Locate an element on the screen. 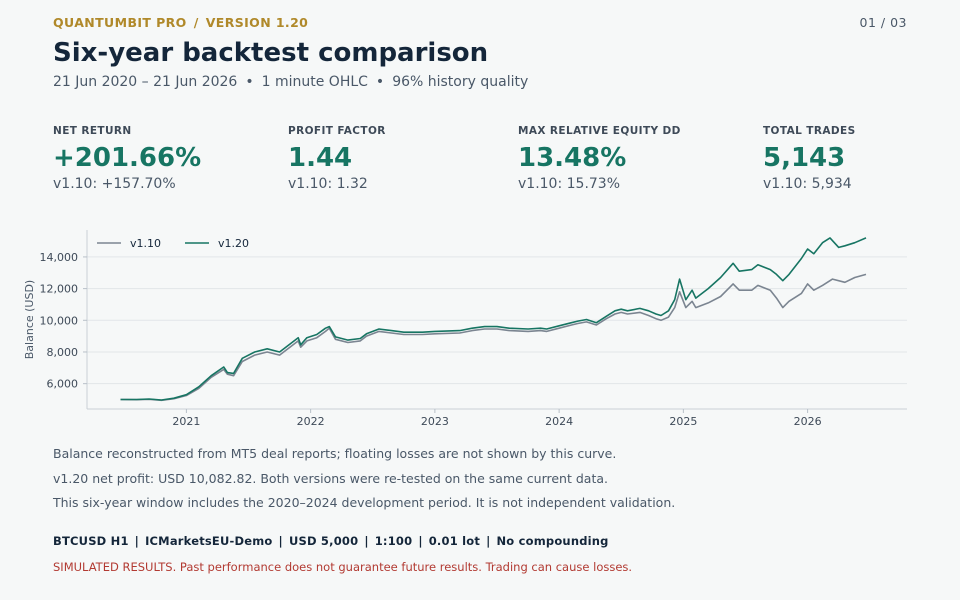  brand-name: QUANTUMBIT PRO is located at coordinates (120, 22).